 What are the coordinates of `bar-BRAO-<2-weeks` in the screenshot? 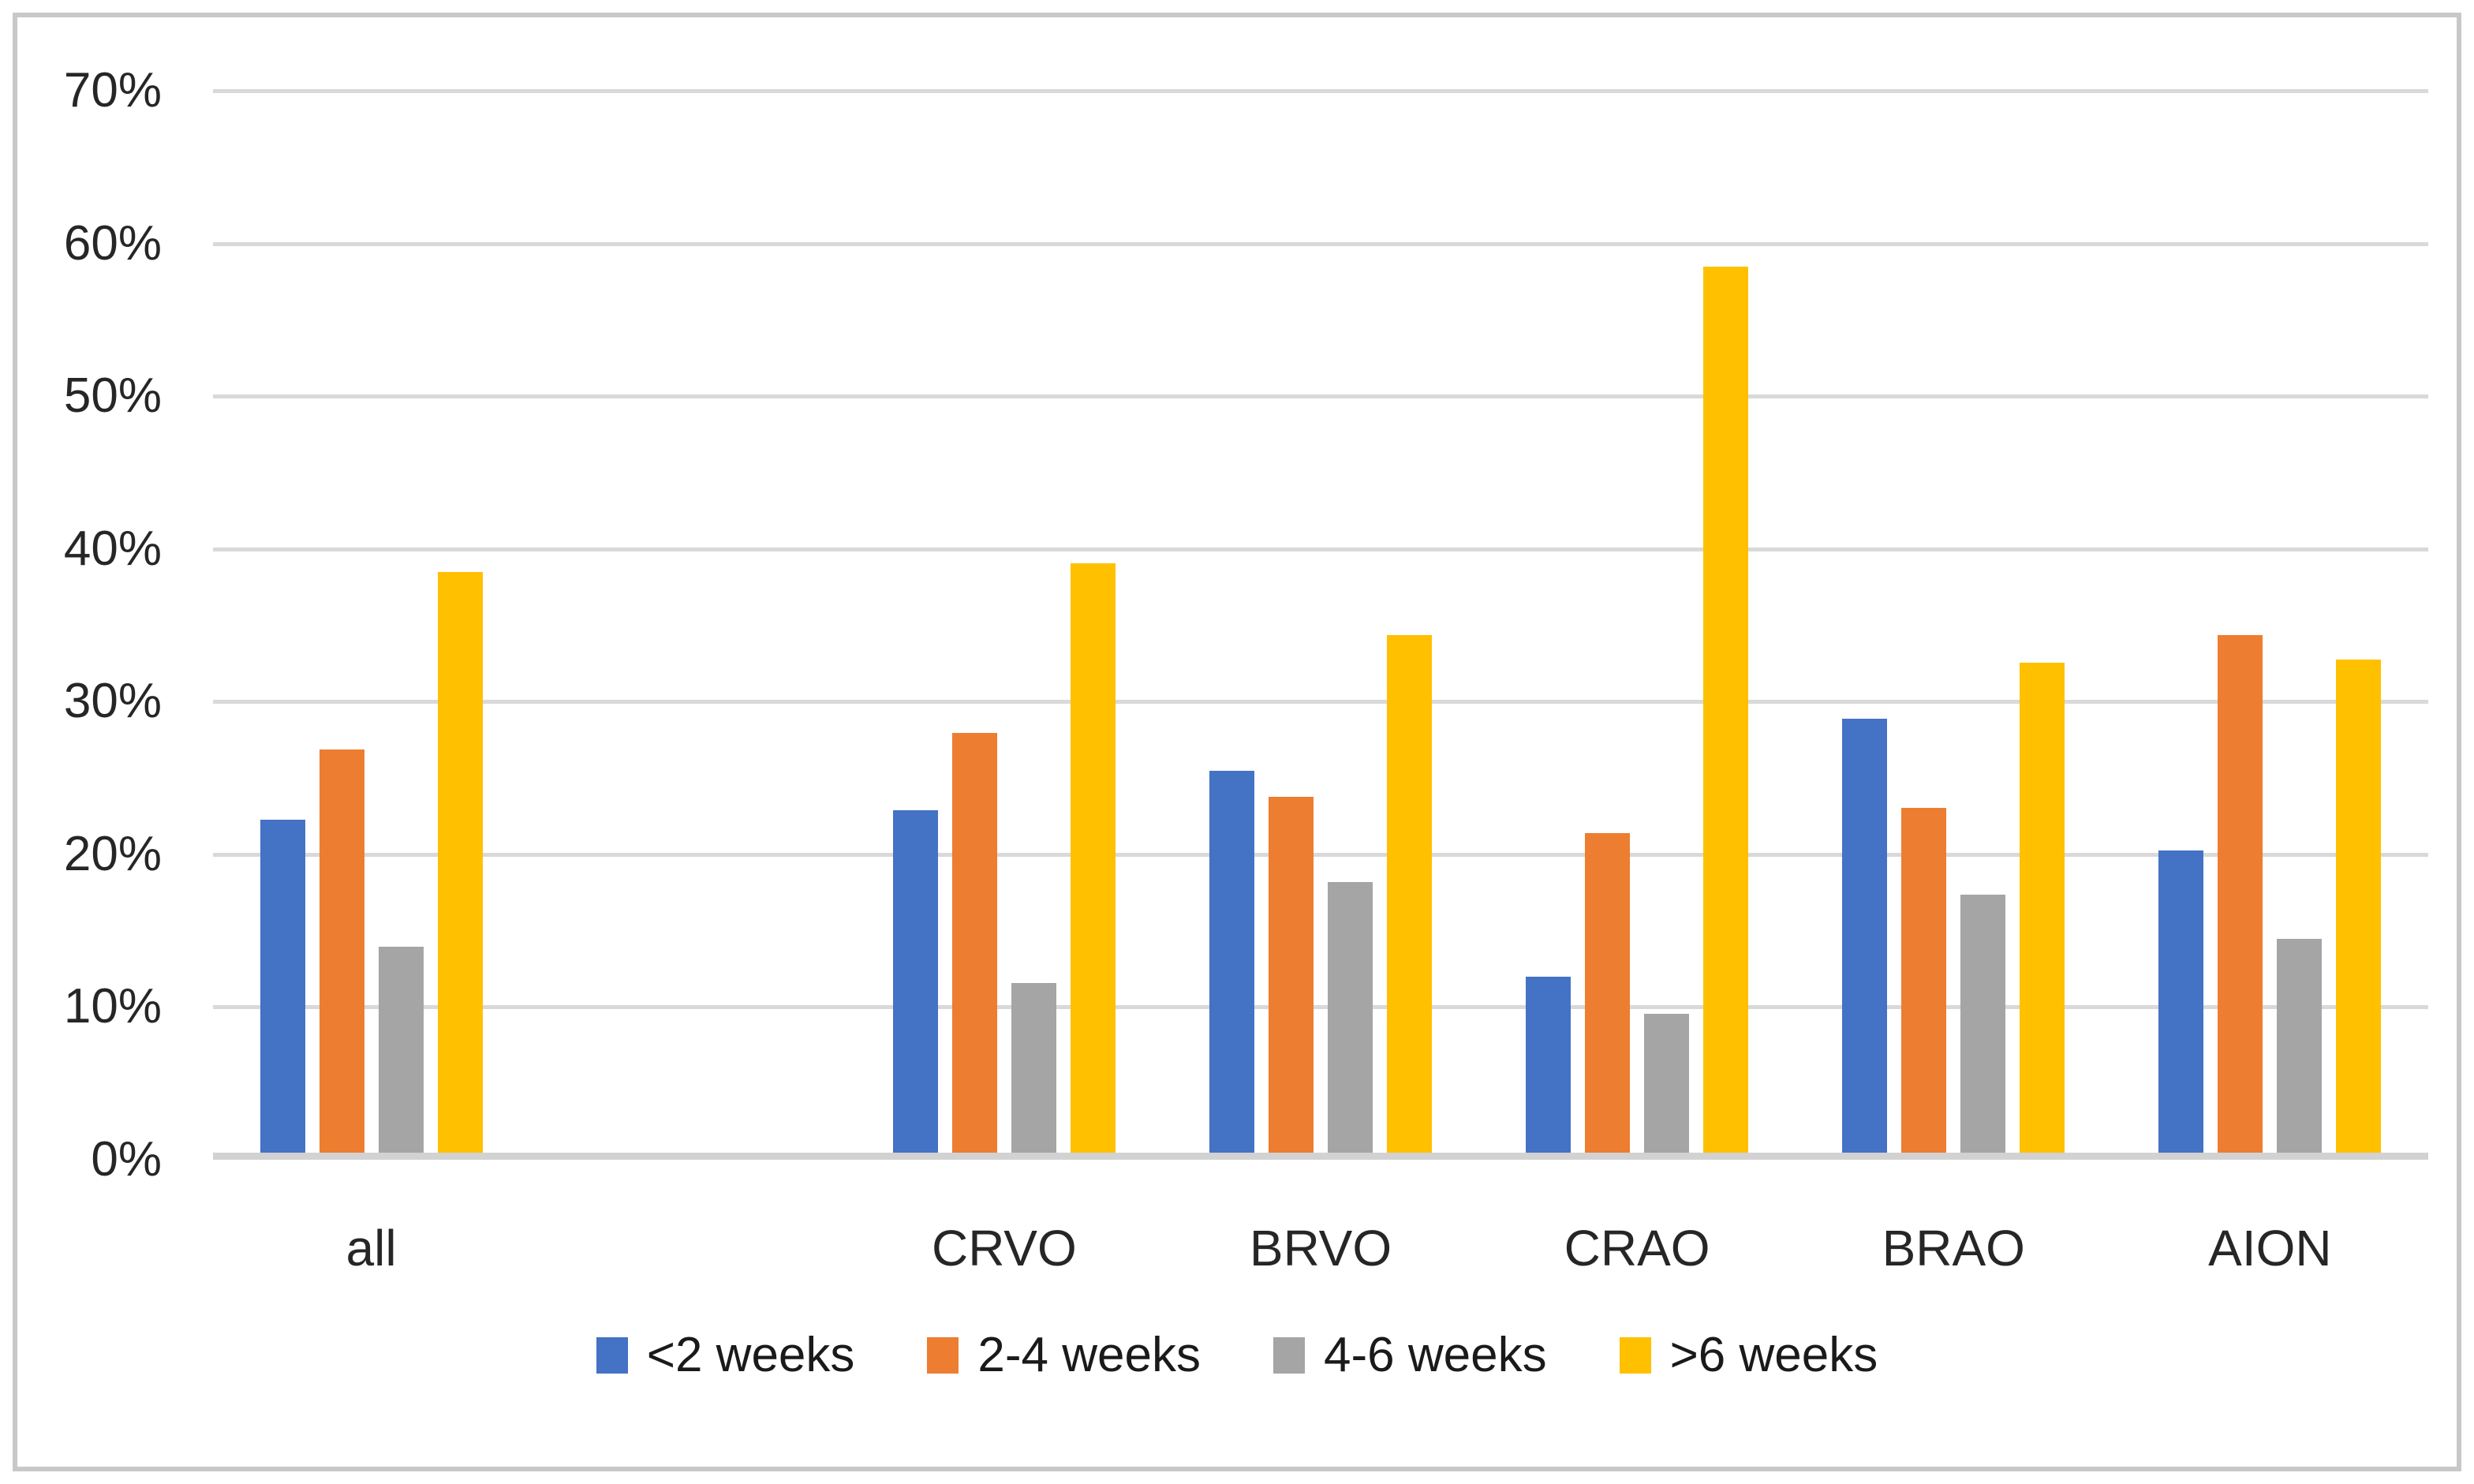 It's located at (1865, 936).